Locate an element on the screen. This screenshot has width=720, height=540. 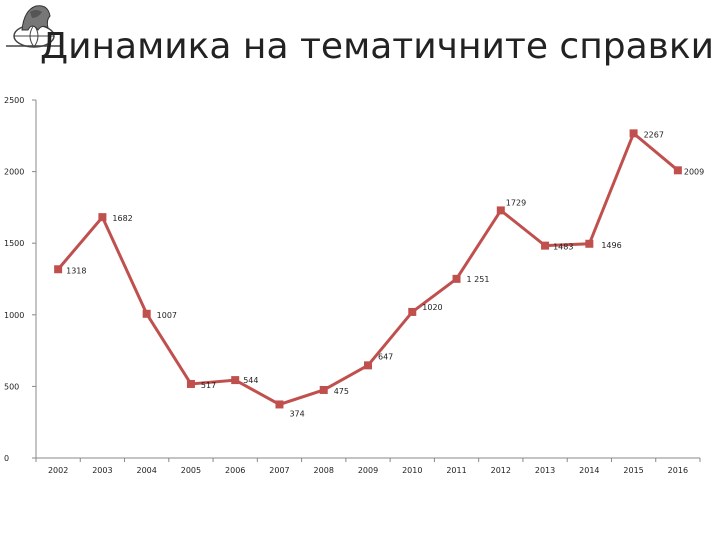
y-tick-label: 500 is located at coordinates (11, 386).